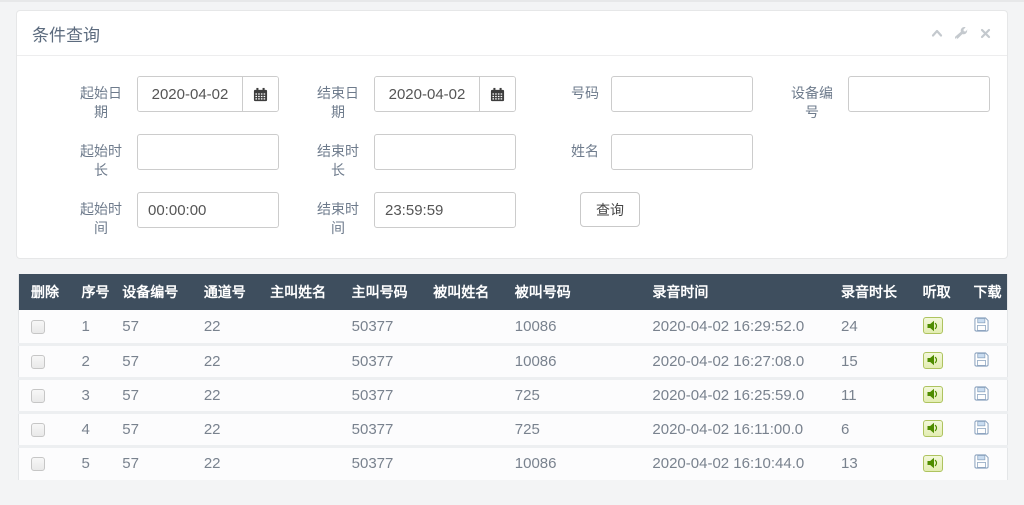  What do you see at coordinates (610, 209) in the screenshot?
I see `query-button: 查询` at bounding box center [610, 209].